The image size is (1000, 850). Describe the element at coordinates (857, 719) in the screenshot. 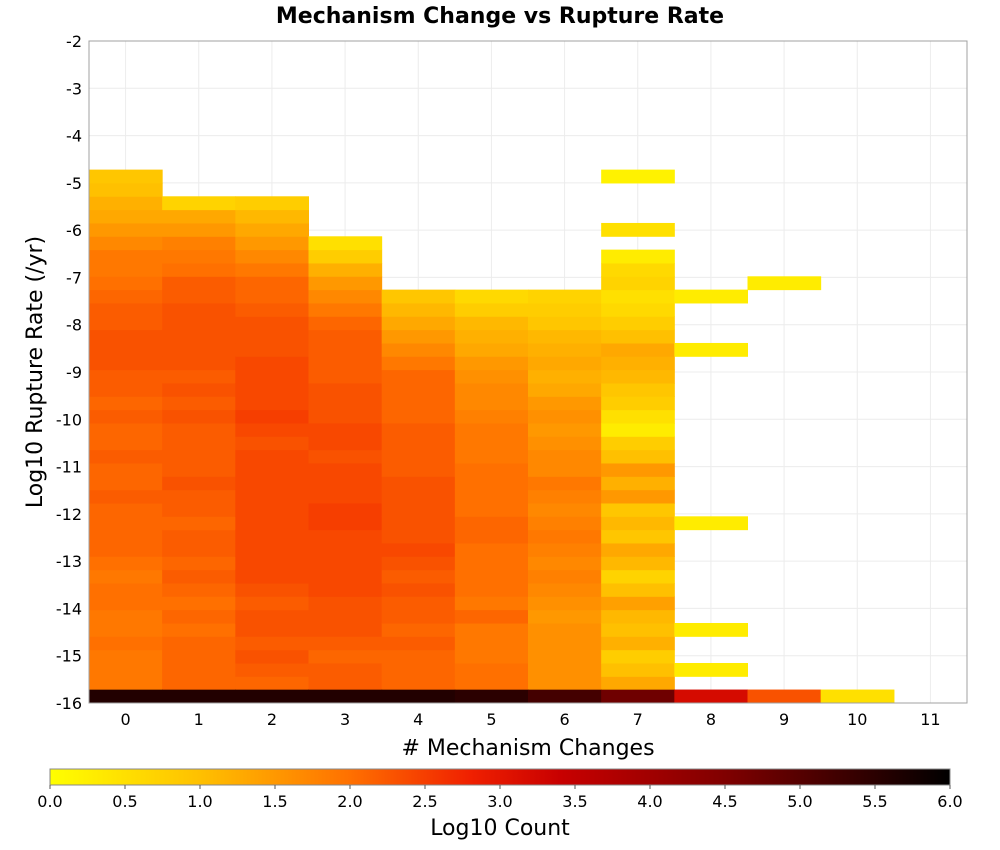

I see `x-tick-label: 10` at that location.